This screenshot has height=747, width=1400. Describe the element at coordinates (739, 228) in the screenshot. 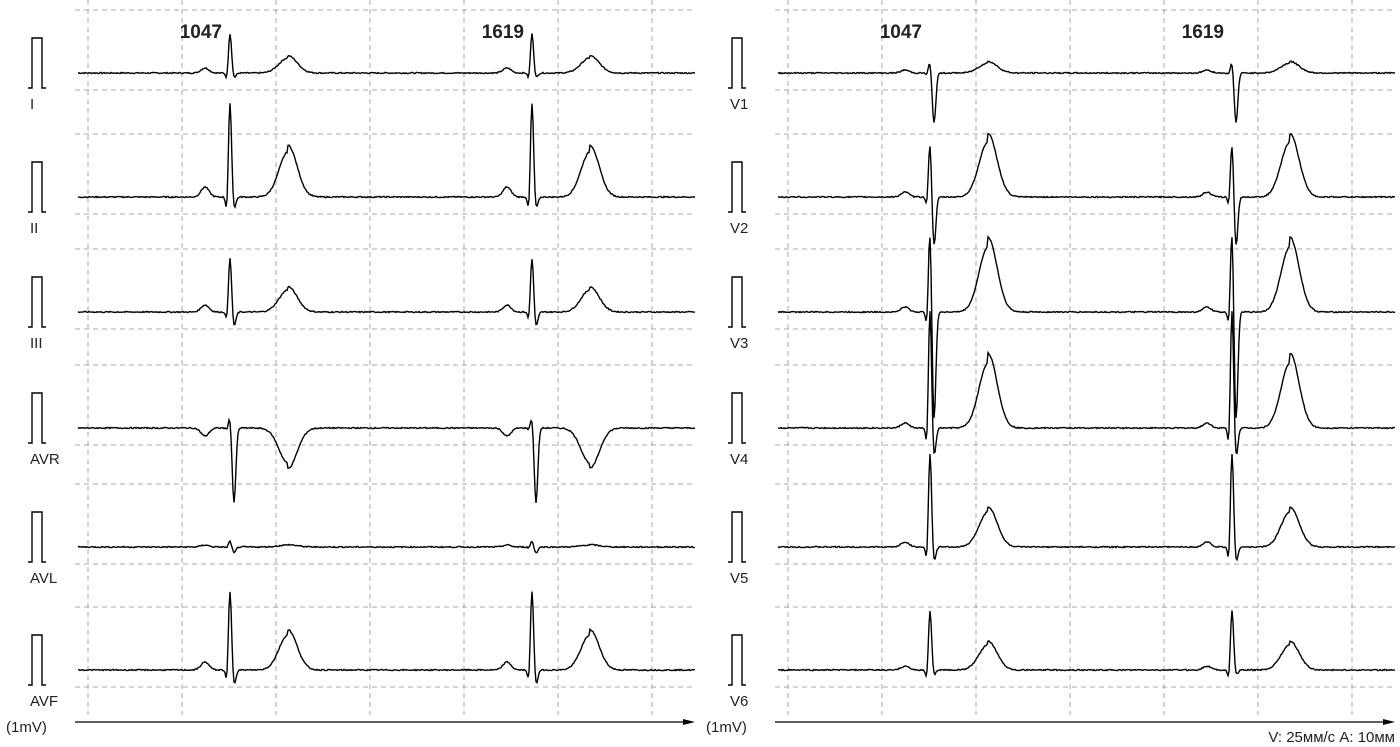

I see `lead-label: V2` at that location.